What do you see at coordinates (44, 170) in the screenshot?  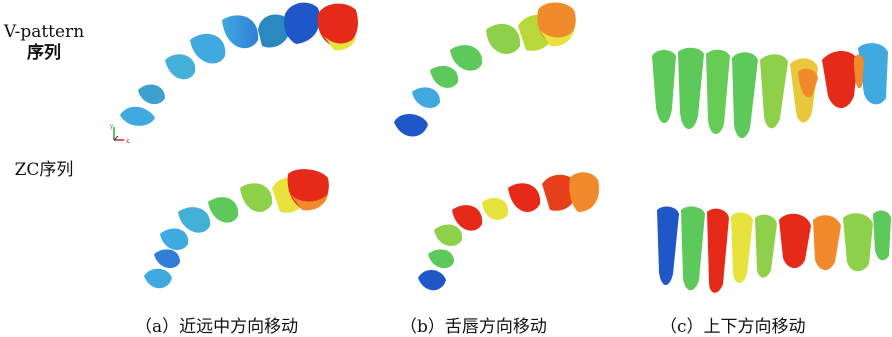 I see `row-label-zc: ZC序列` at bounding box center [44, 170].